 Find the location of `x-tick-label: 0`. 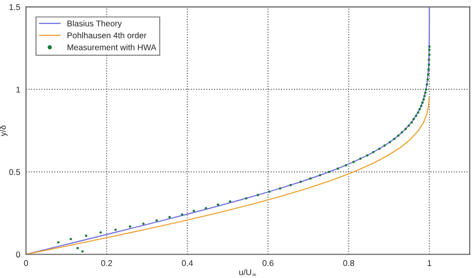

x-tick-label: 0 is located at coordinates (26, 263).